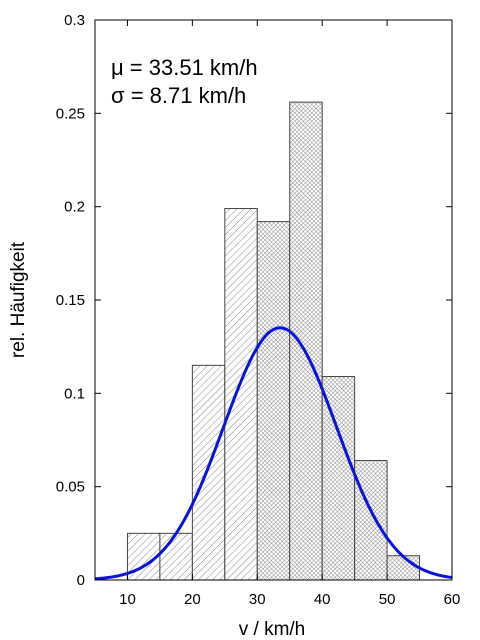 The image size is (480, 640). Describe the element at coordinates (74, 393) in the screenshot. I see `y-tick-label: 0.1` at that location.